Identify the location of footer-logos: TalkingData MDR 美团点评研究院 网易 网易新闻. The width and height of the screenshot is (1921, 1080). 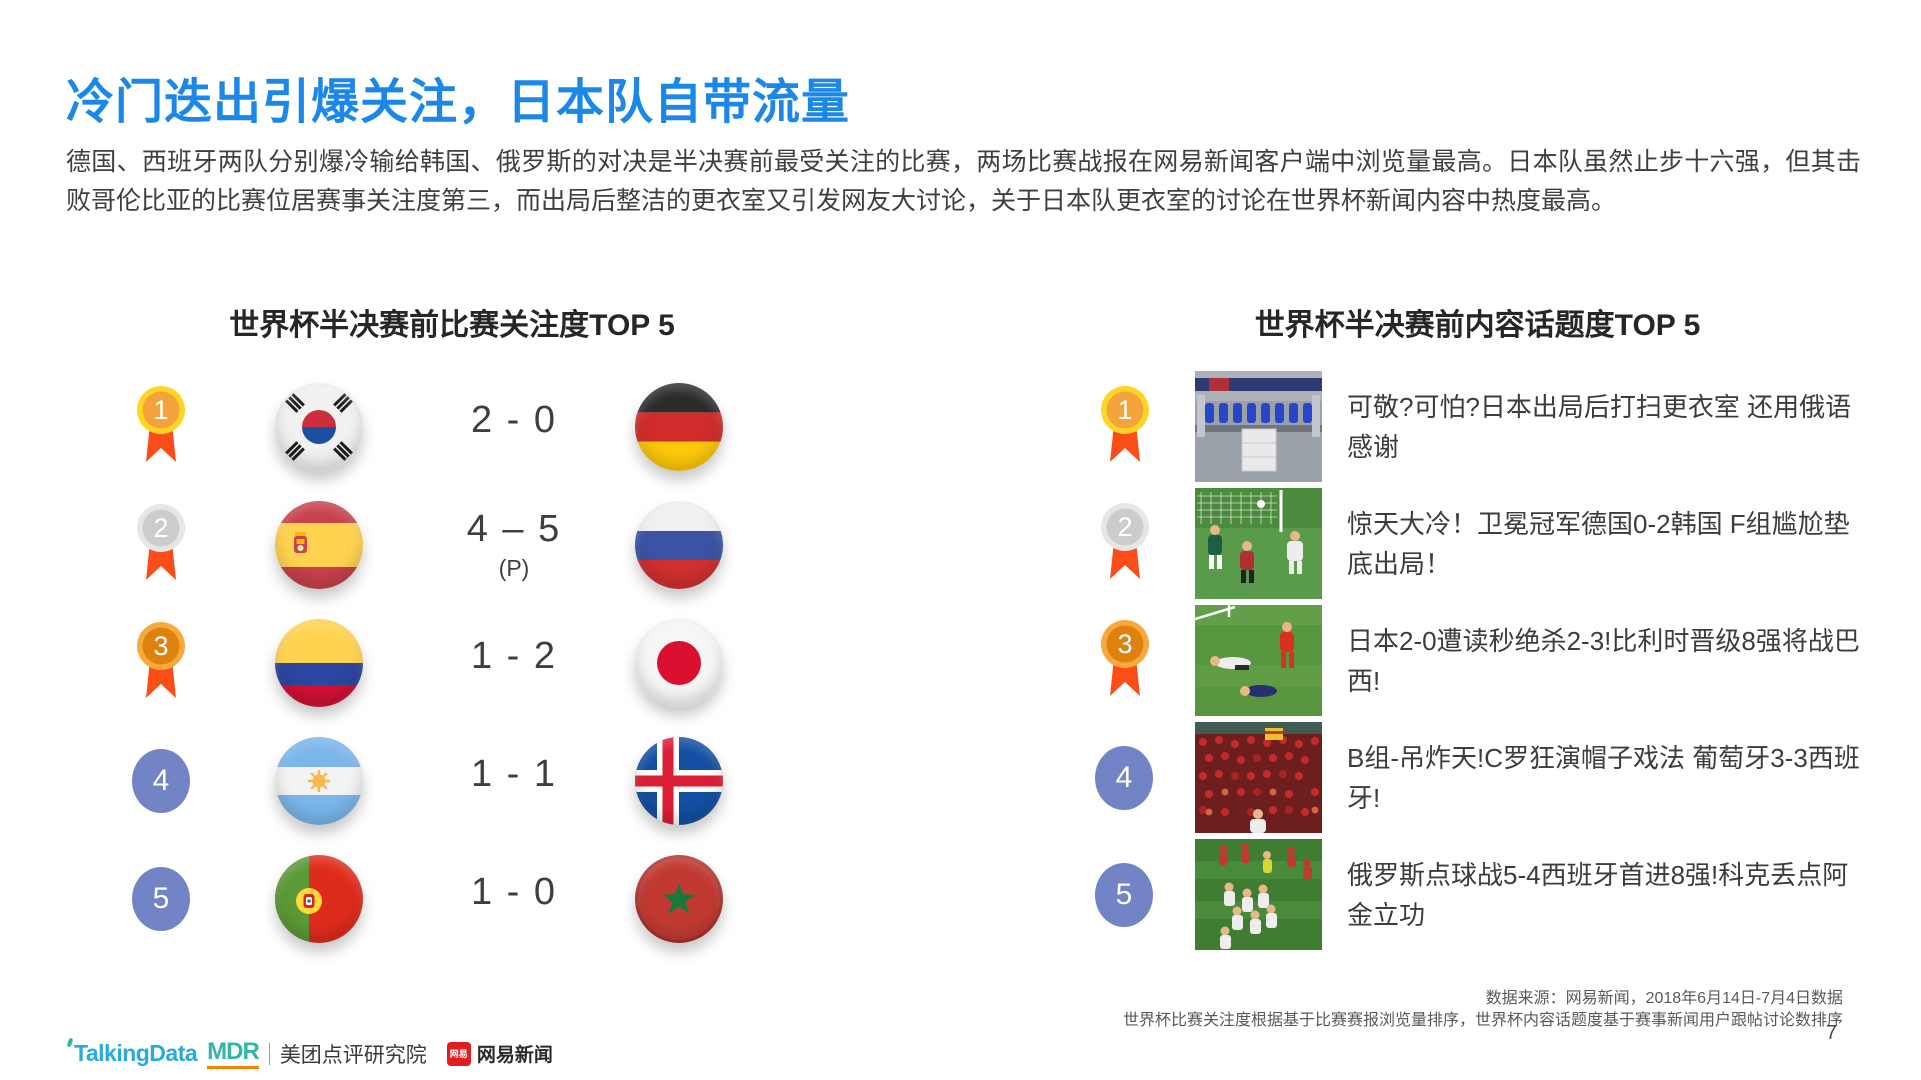
(309, 1053).